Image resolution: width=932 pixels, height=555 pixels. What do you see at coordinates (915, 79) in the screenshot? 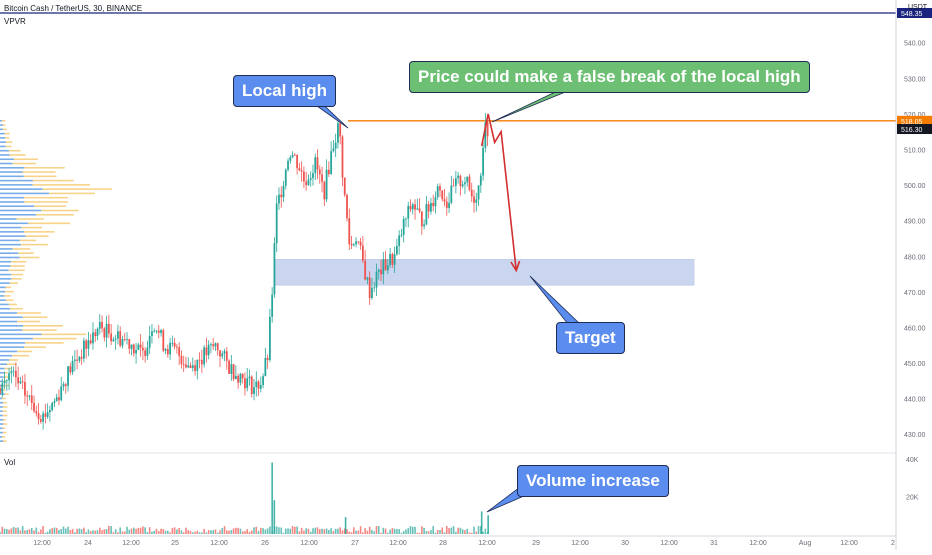
I see `price-tick-label: 530.00` at bounding box center [915, 79].